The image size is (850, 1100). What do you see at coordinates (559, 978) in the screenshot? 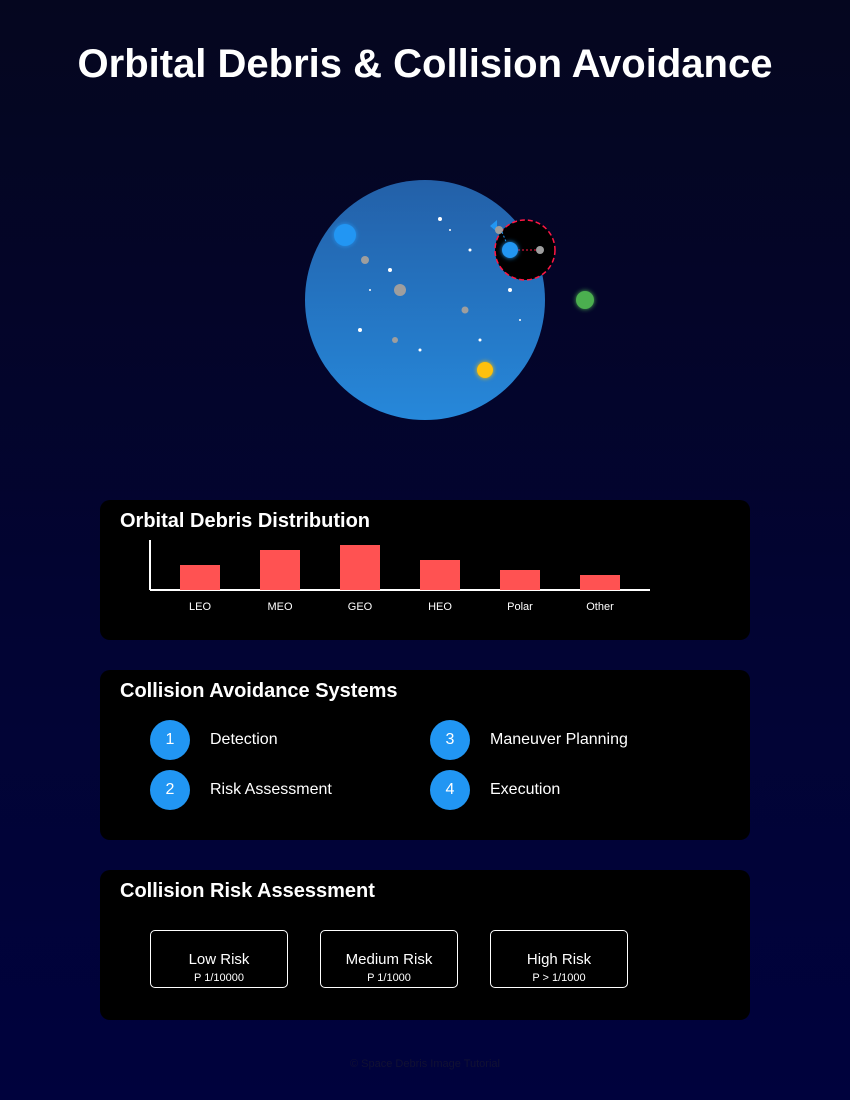
I see `risk-probability: P > 1/1000` at bounding box center [559, 978].